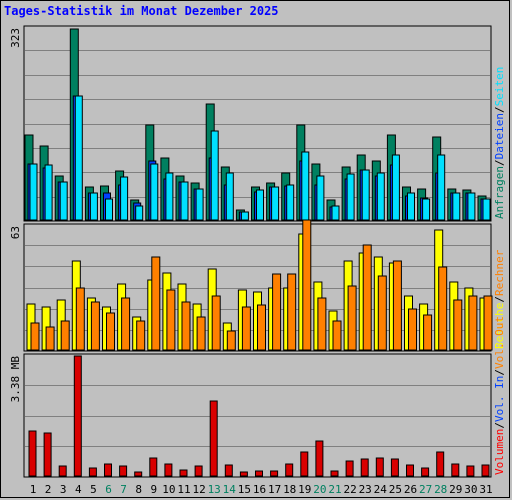 The width and height of the screenshot is (512, 500). Describe the element at coordinates (425, 489) in the screenshot. I see `x-tick-label: 27` at that location.